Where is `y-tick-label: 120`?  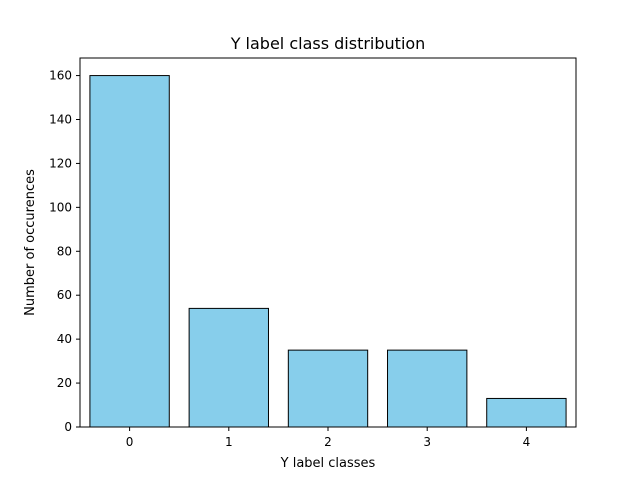
y-tick-label: 120 is located at coordinates (60, 163).